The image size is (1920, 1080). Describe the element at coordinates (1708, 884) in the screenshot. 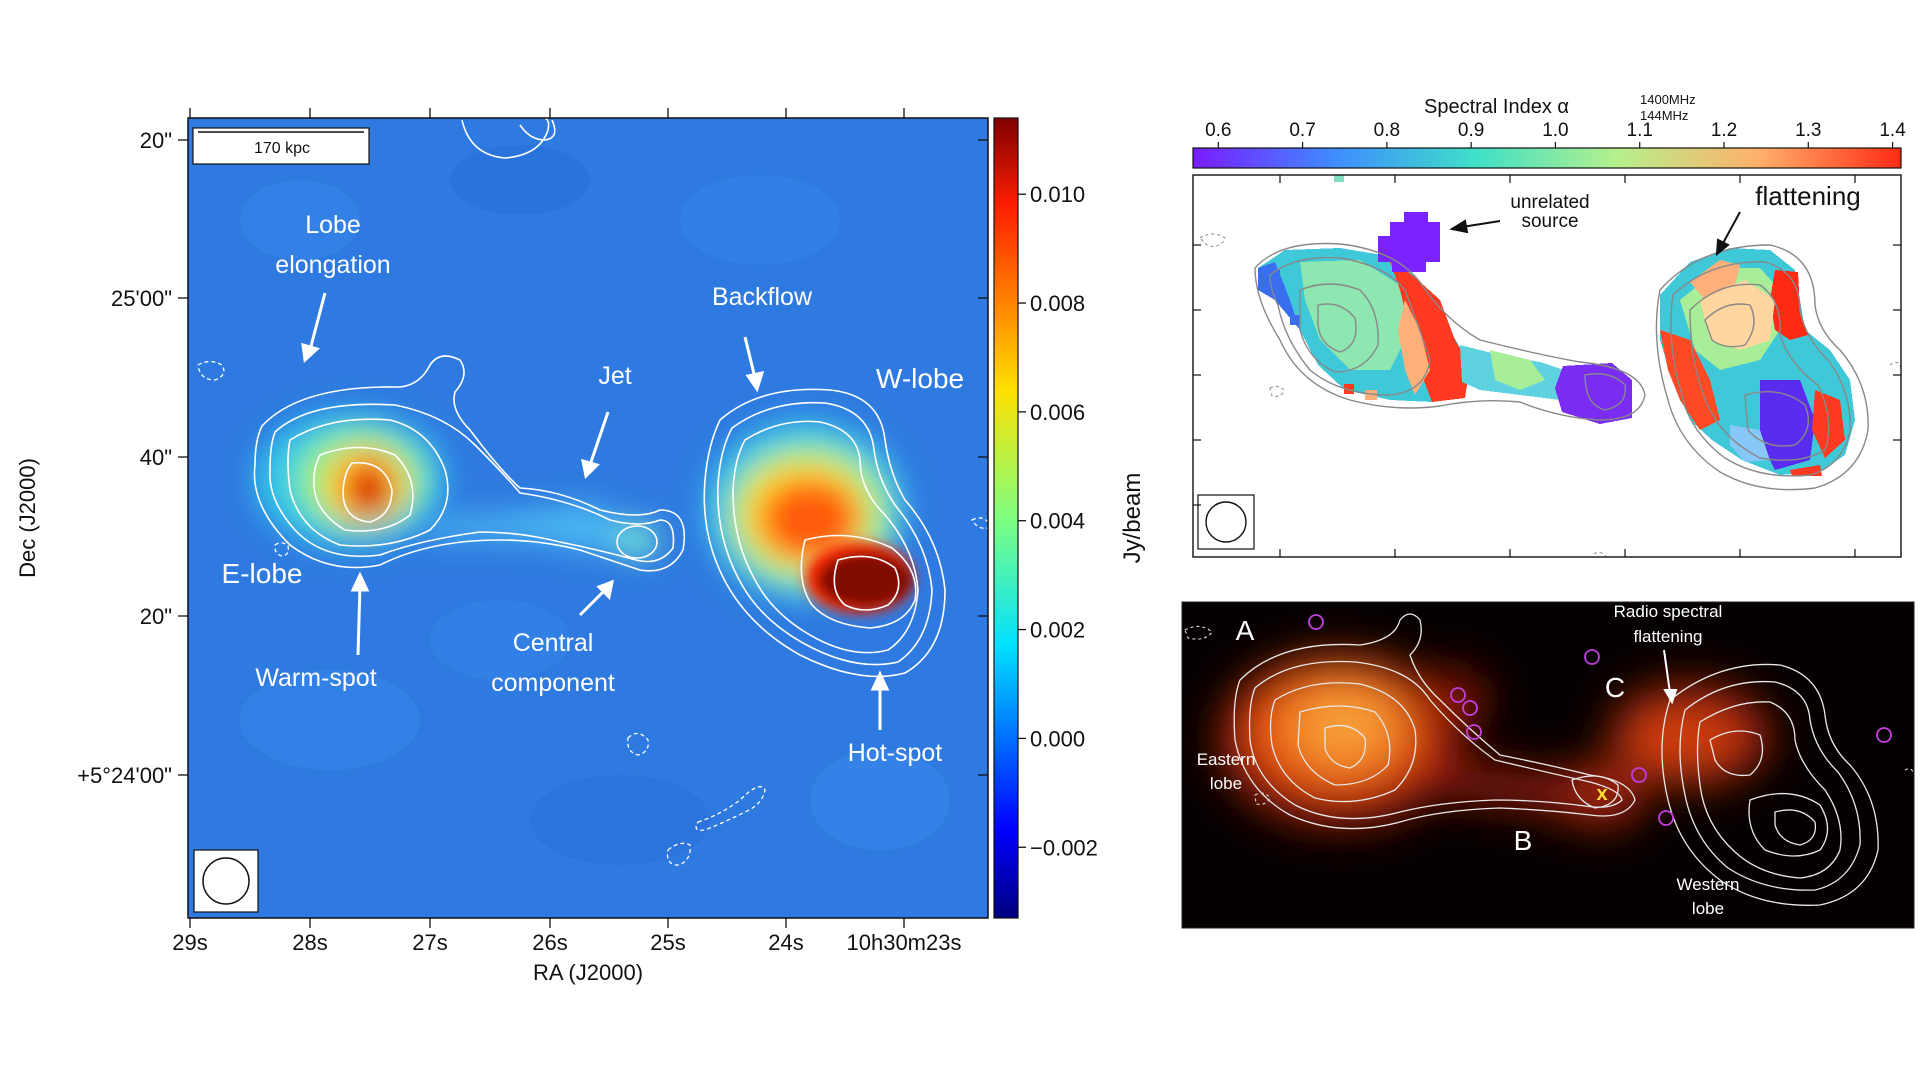

I see `annot-western-lobe-l1: Western` at that location.